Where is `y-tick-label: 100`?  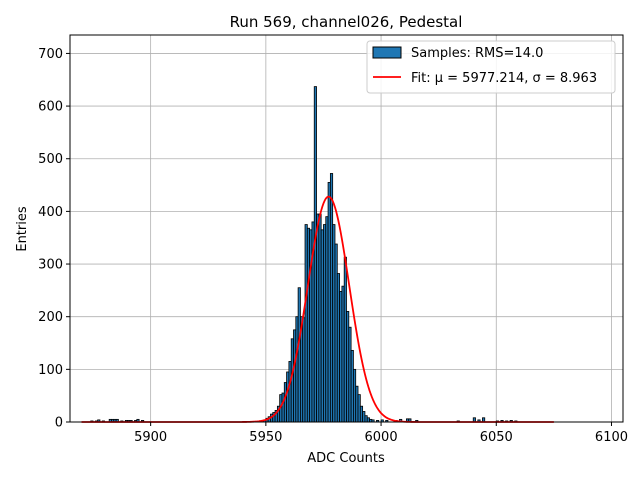
y-tick-label: 100 is located at coordinates (50, 370).